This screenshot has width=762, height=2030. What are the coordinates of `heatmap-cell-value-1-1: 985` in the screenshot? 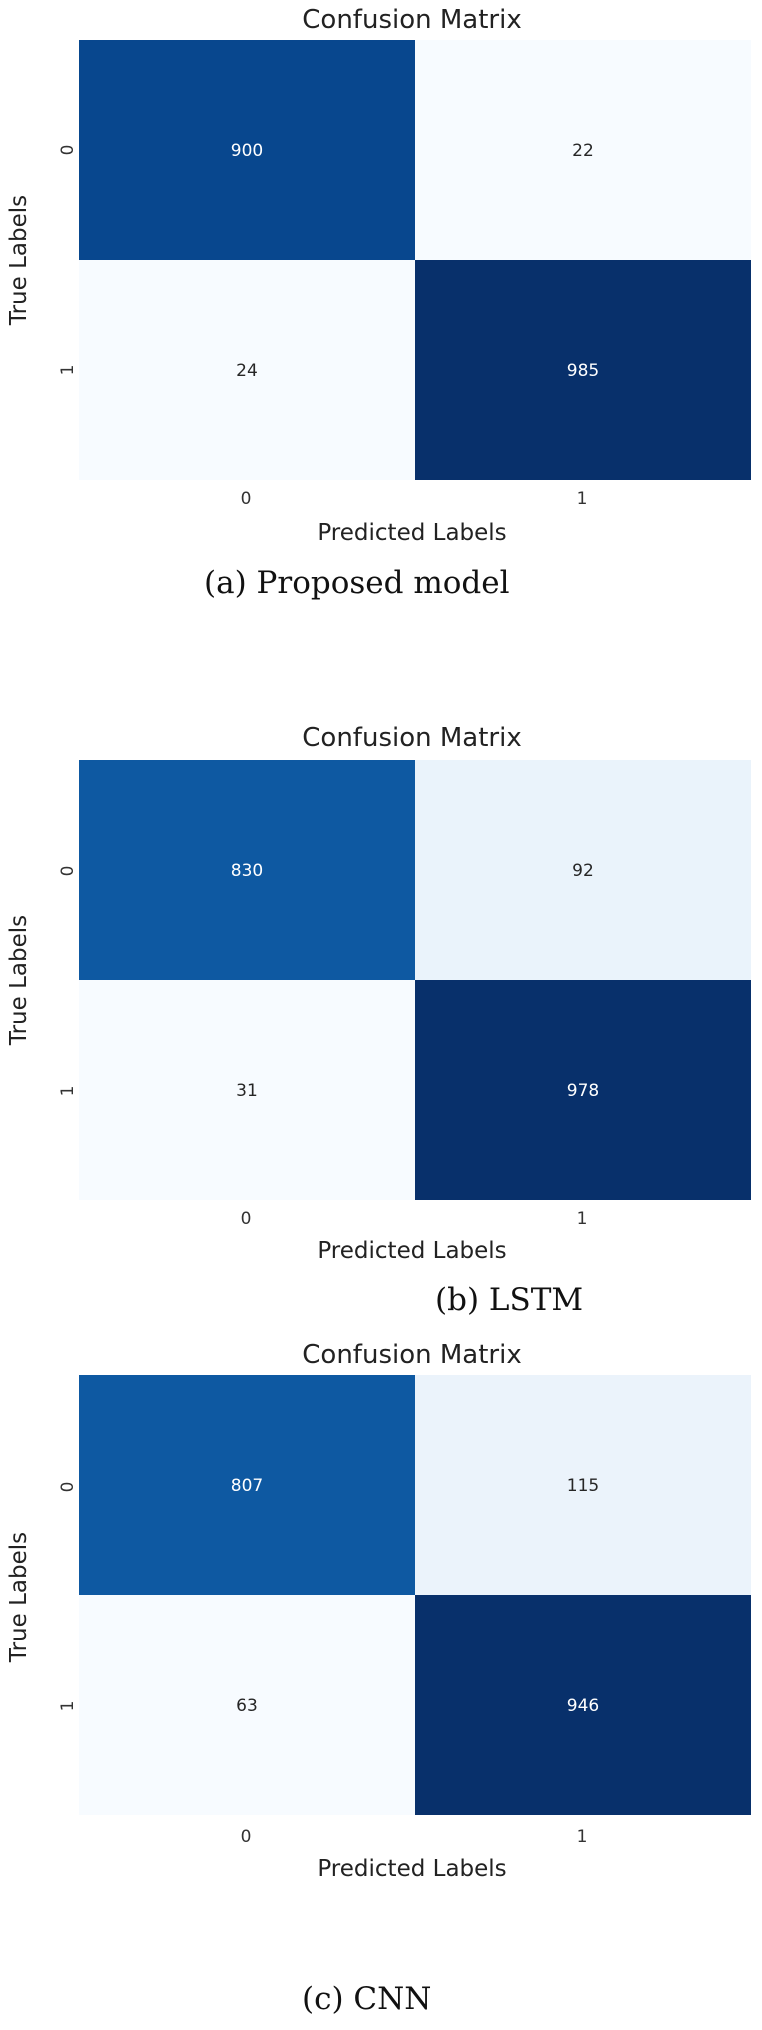 It's located at (583, 371).